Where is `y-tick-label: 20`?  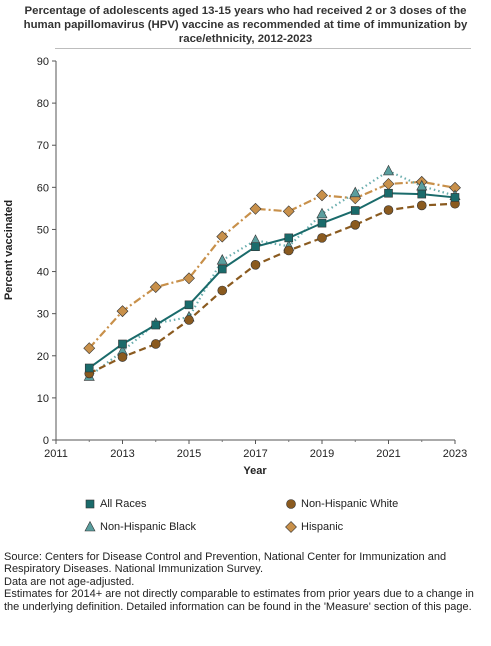
y-tick-label: 20 is located at coordinates (43, 357).